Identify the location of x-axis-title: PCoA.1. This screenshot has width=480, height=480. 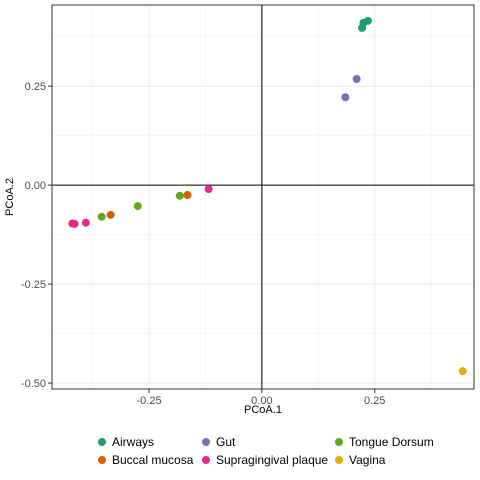
(263, 410).